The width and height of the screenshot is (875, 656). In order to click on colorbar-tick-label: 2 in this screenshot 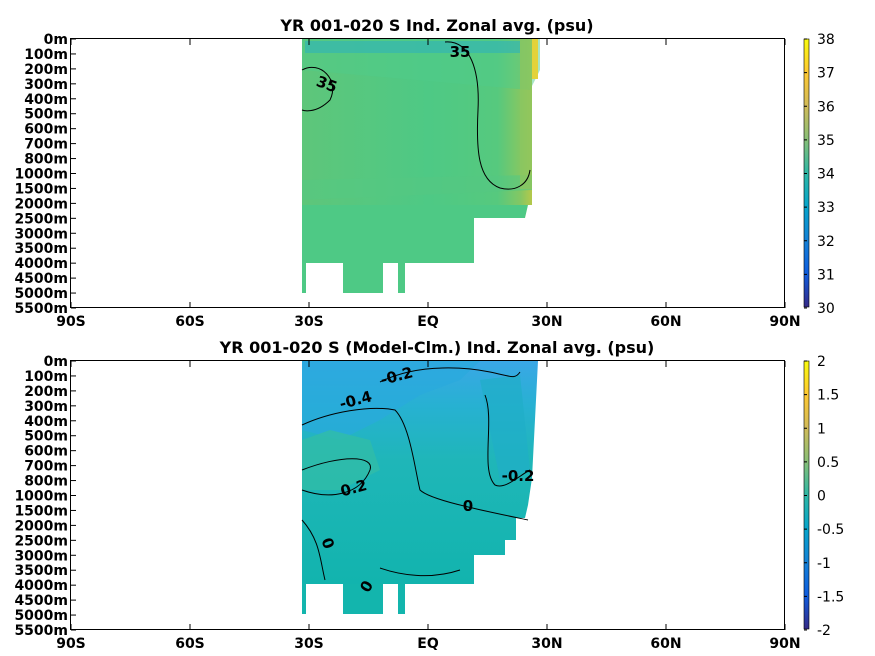, I will do `click(821, 362)`.